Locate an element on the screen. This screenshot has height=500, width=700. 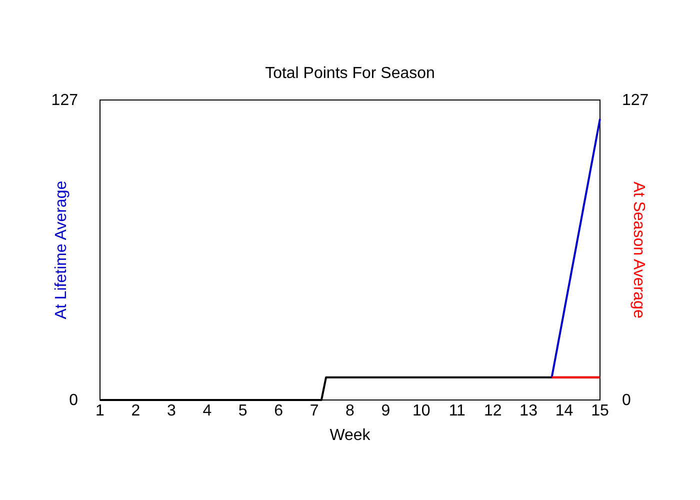
y2-tick-label: 127 is located at coordinates (635, 101).